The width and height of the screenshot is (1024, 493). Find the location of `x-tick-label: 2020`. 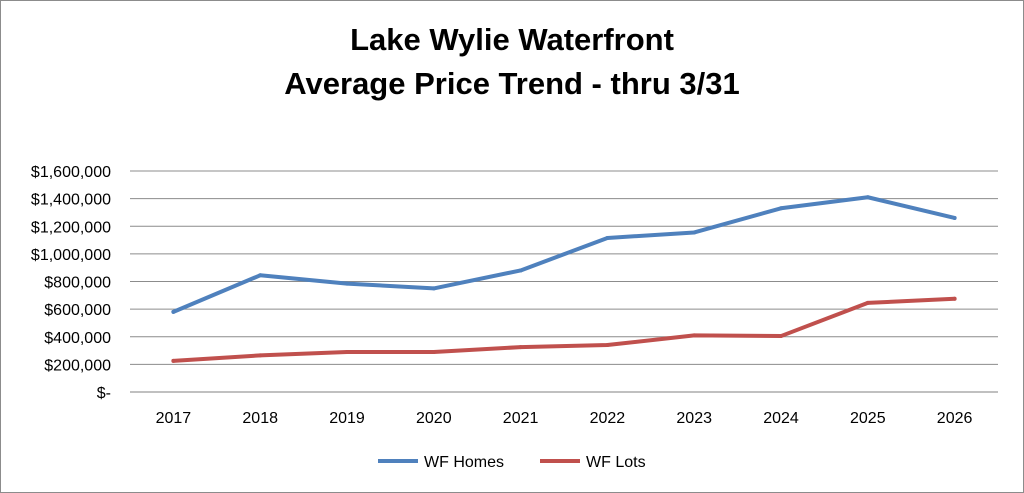

x-tick-label: 2020 is located at coordinates (434, 418).